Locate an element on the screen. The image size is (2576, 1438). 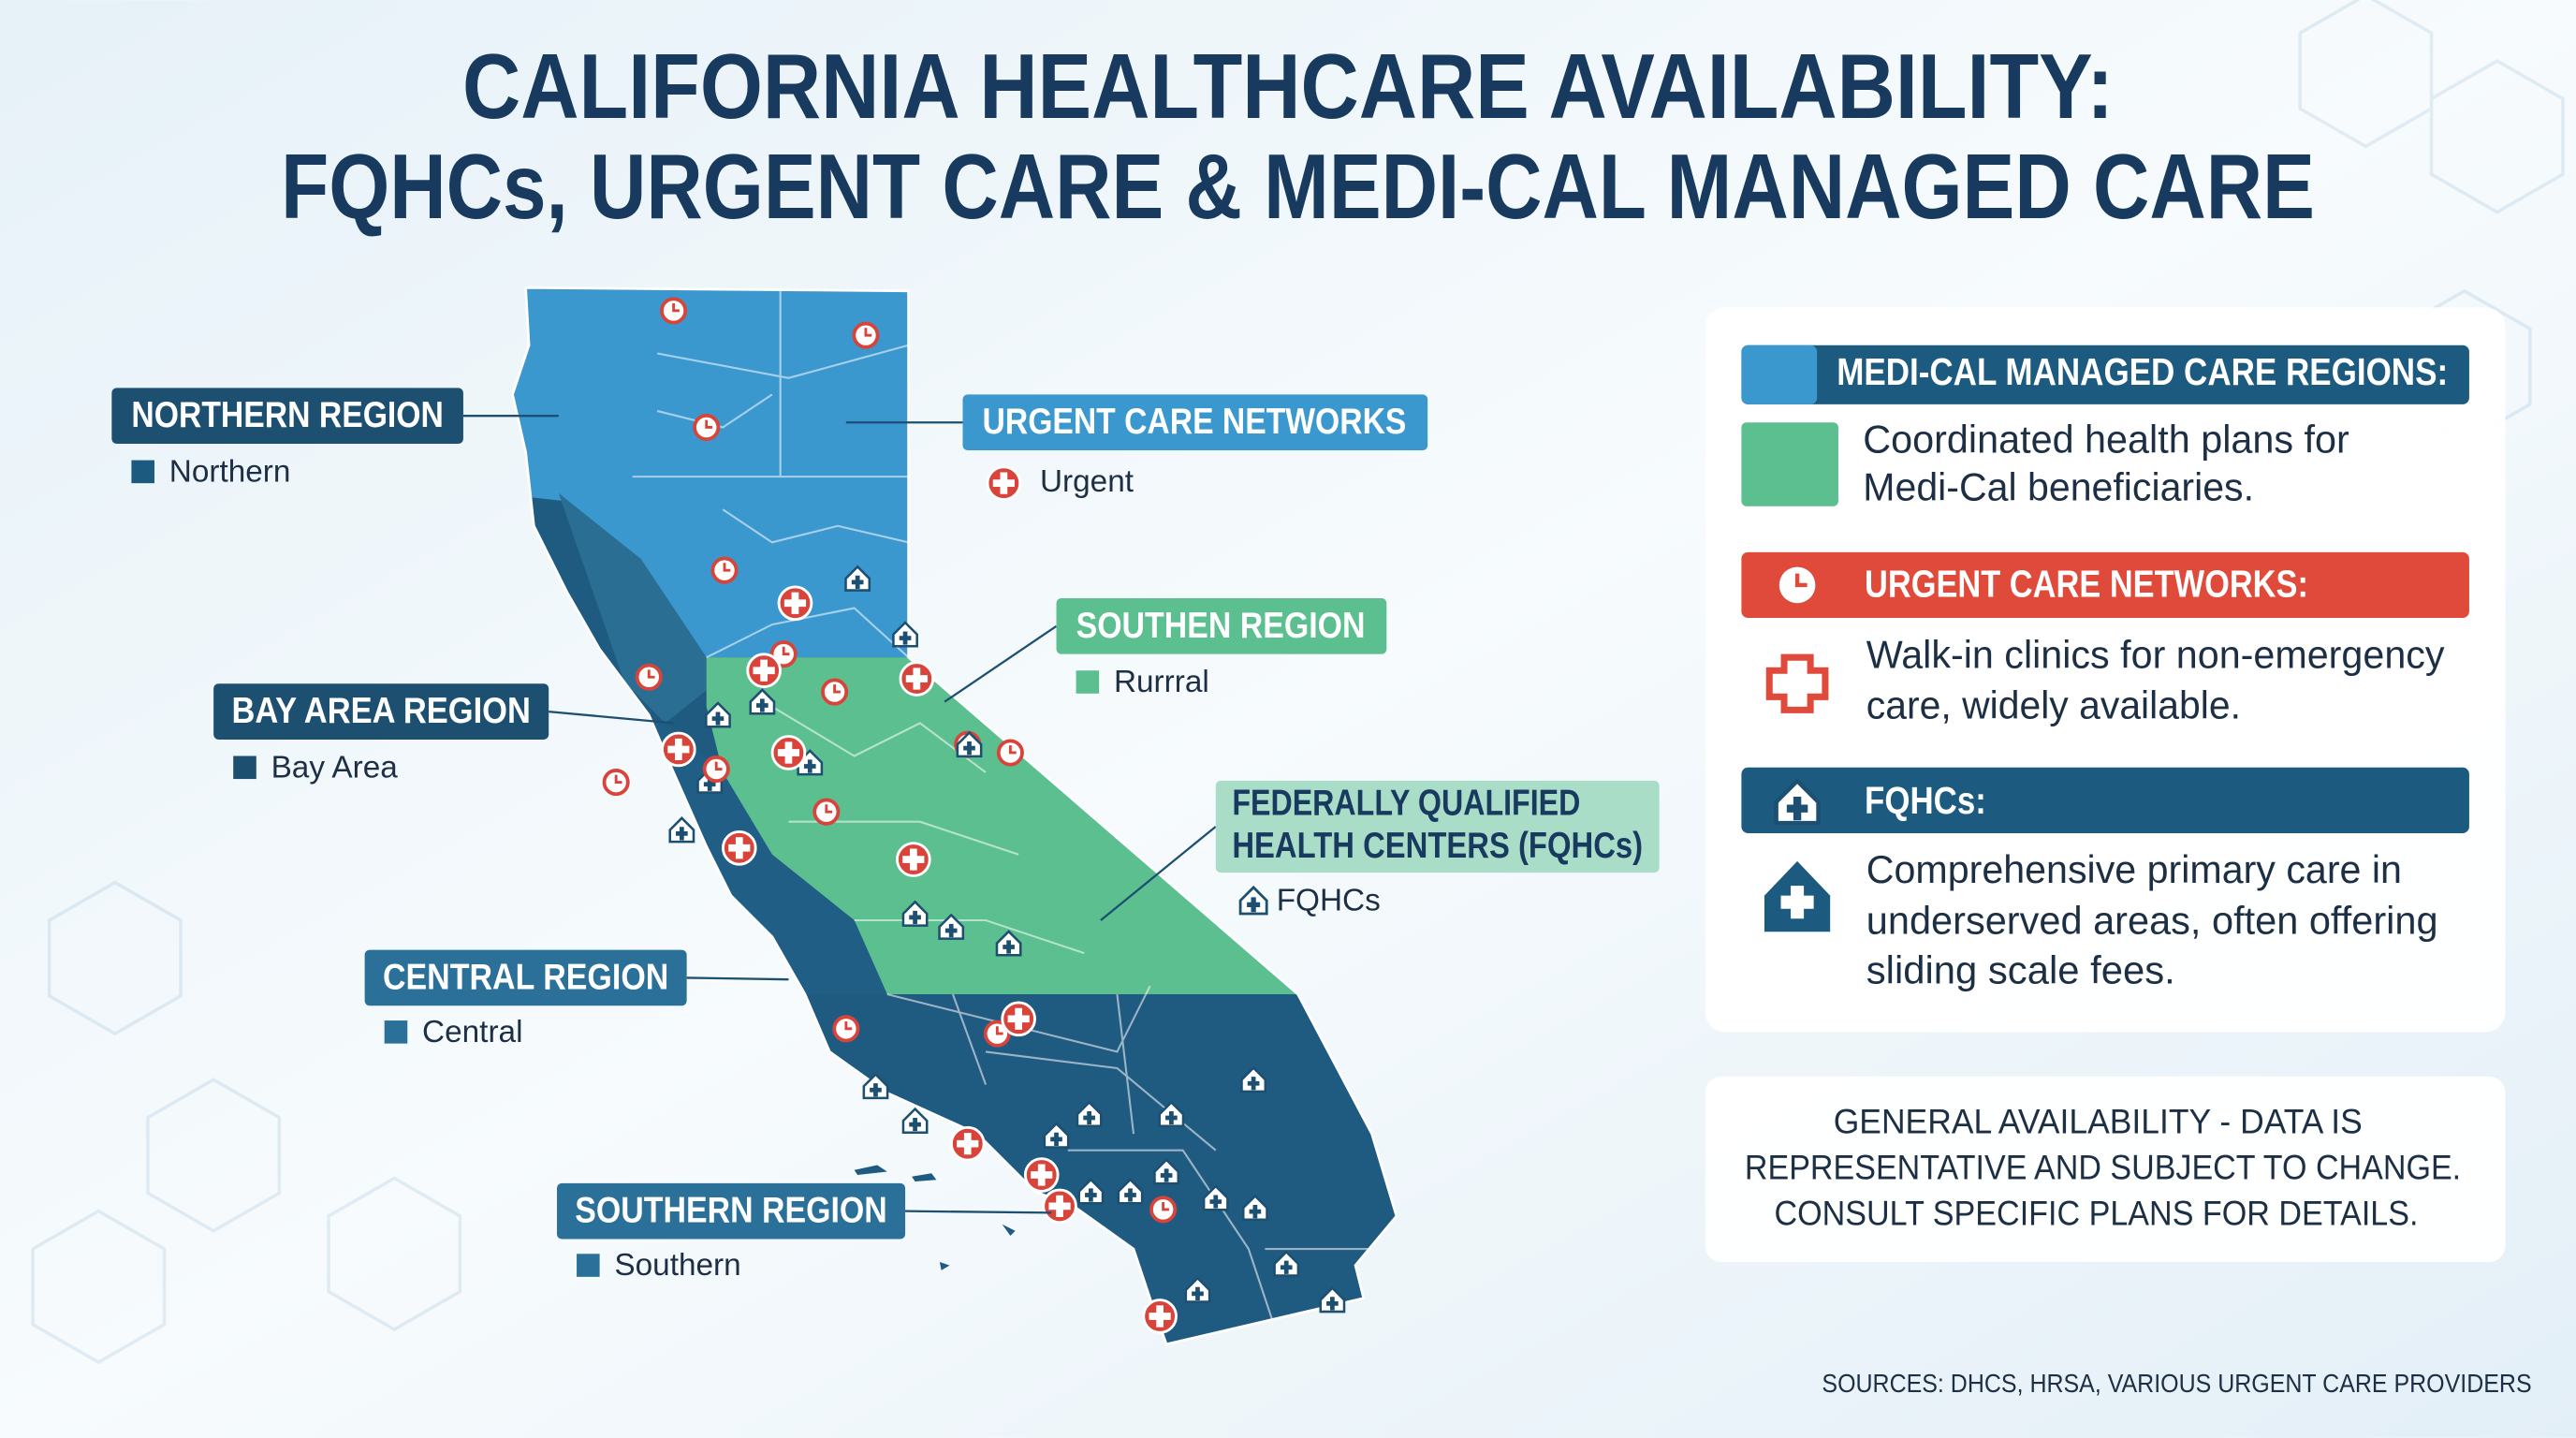
legend-heading: MEDI-CAL MANAGED CARE REGIONS: is located at coordinates (2142, 371).